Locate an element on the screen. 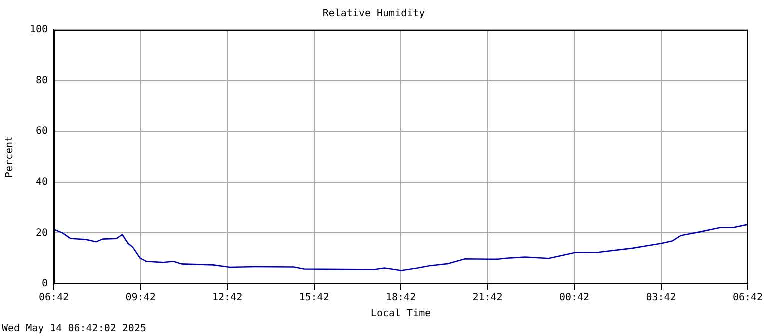 Image resolution: width=768 pixels, height=336 pixels. x-tick-label: 15:42 is located at coordinates (314, 298).